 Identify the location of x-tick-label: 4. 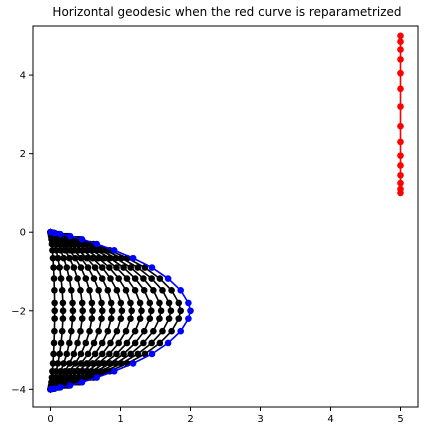
(330, 419).